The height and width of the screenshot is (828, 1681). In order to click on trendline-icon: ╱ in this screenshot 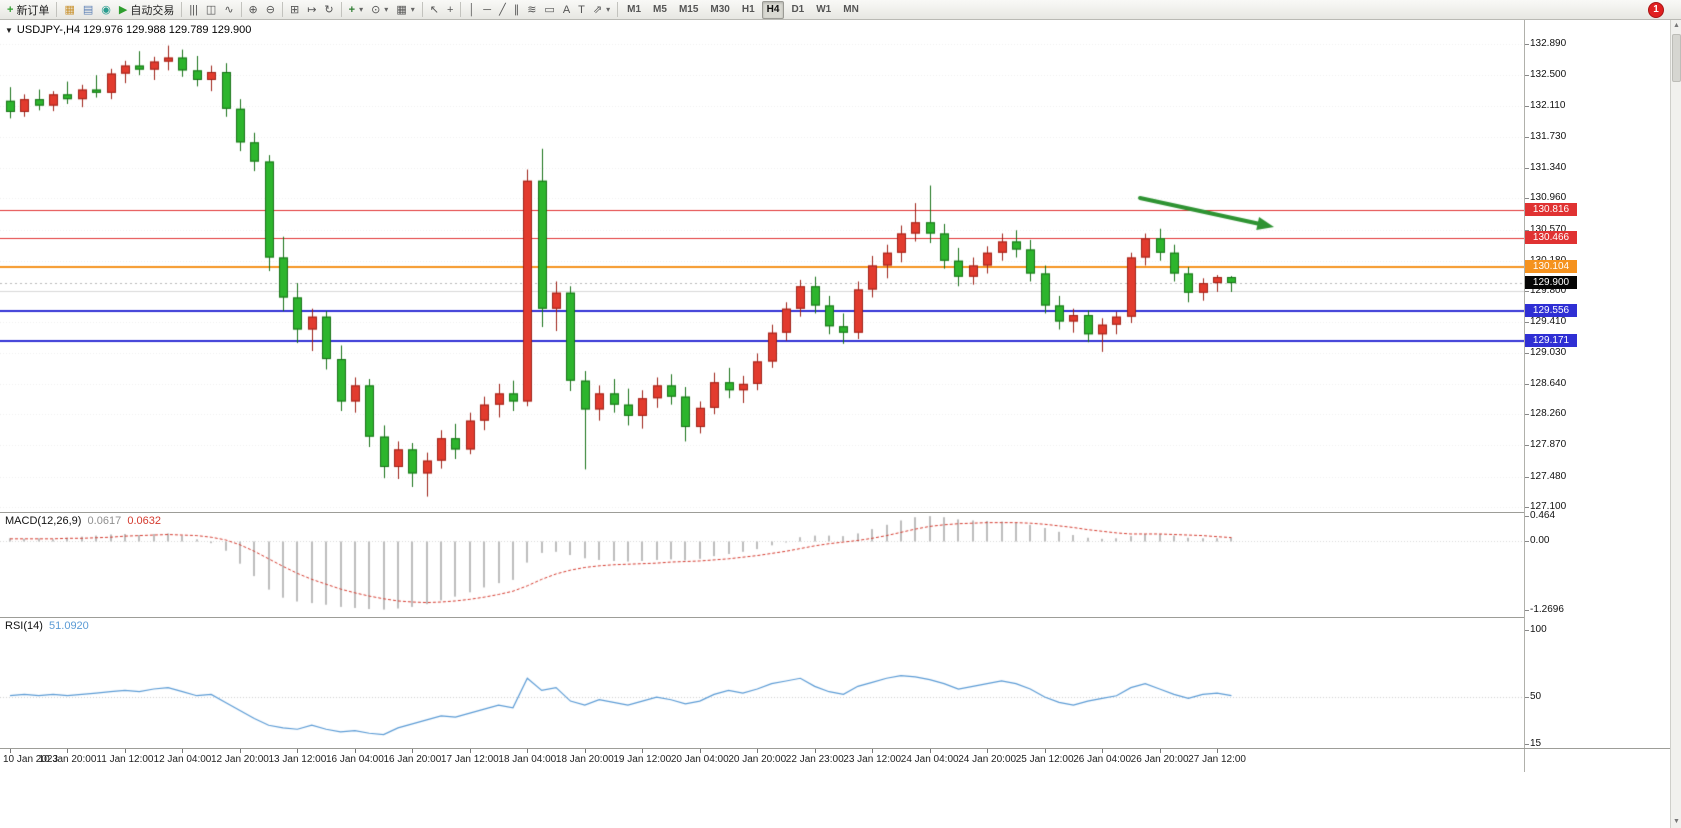, I will do `click(502, 9)`.